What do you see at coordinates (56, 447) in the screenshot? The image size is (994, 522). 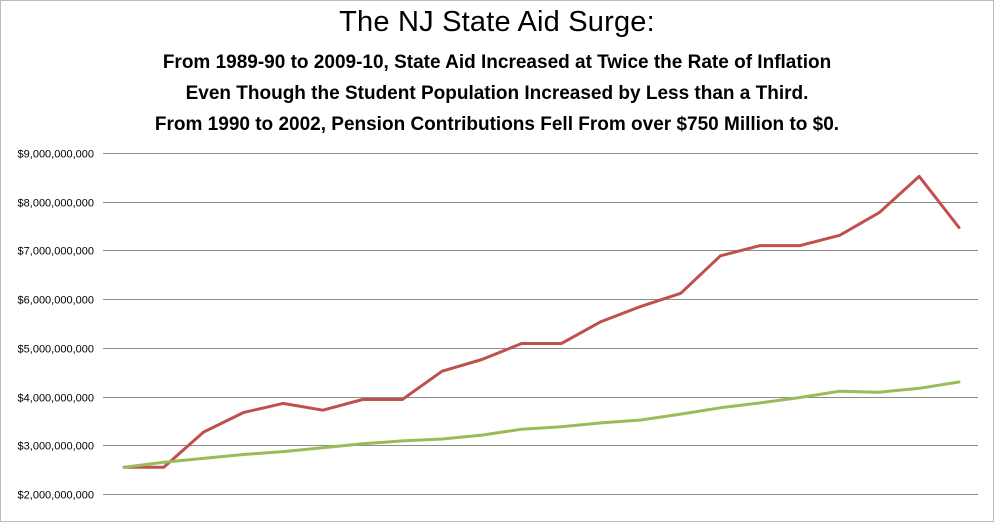 I see `y-tick-label: $3,000,000,000` at bounding box center [56, 447].